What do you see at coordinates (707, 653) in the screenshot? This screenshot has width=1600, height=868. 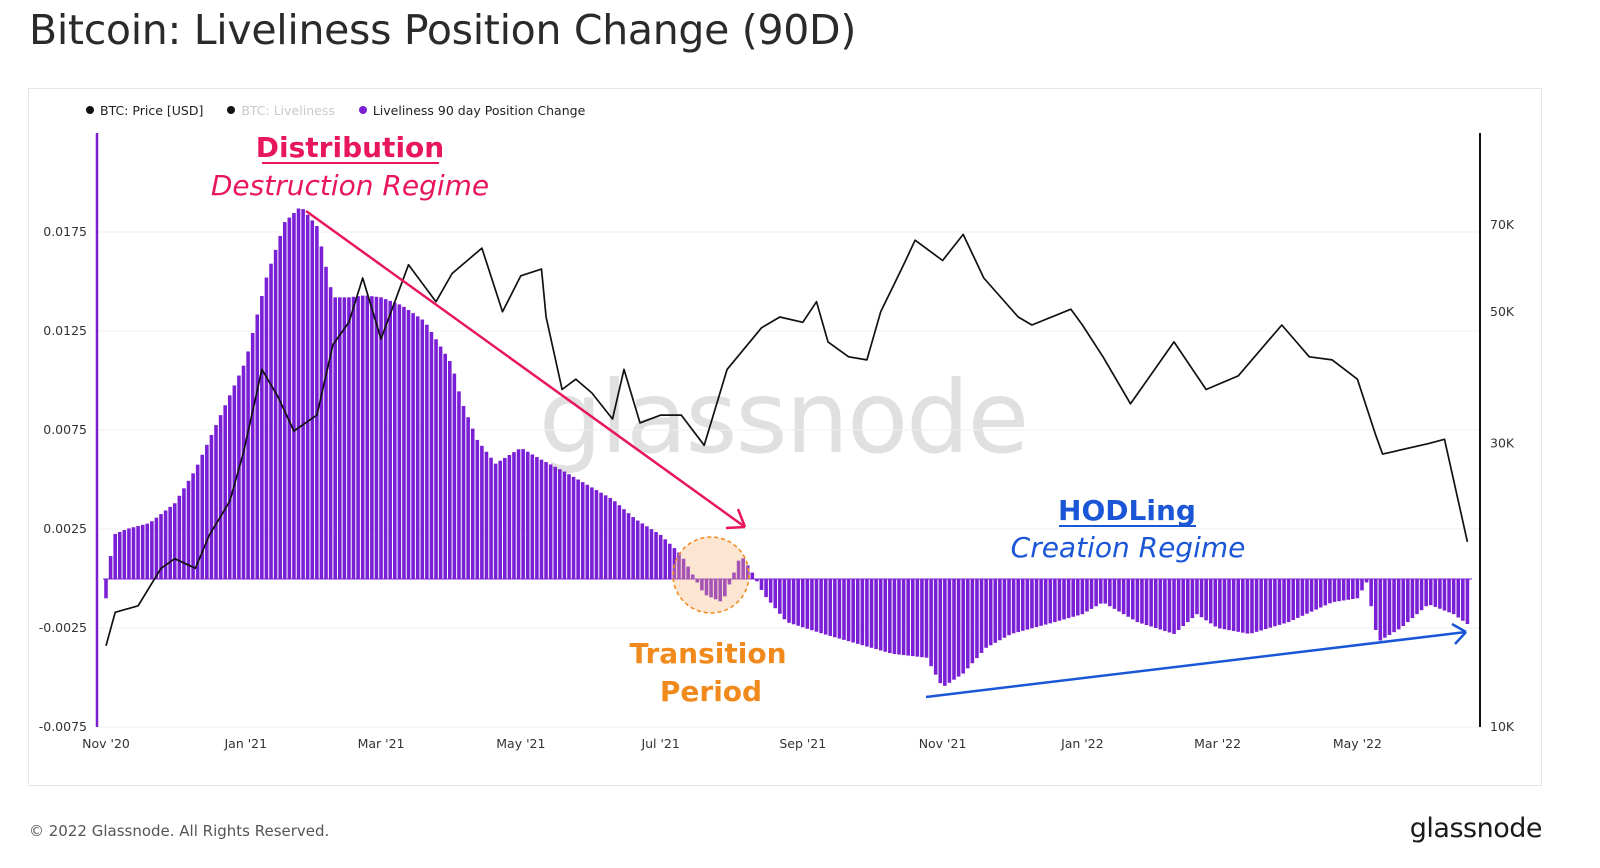 I see `transition-label-line1: Transition` at bounding box center [707, 653].